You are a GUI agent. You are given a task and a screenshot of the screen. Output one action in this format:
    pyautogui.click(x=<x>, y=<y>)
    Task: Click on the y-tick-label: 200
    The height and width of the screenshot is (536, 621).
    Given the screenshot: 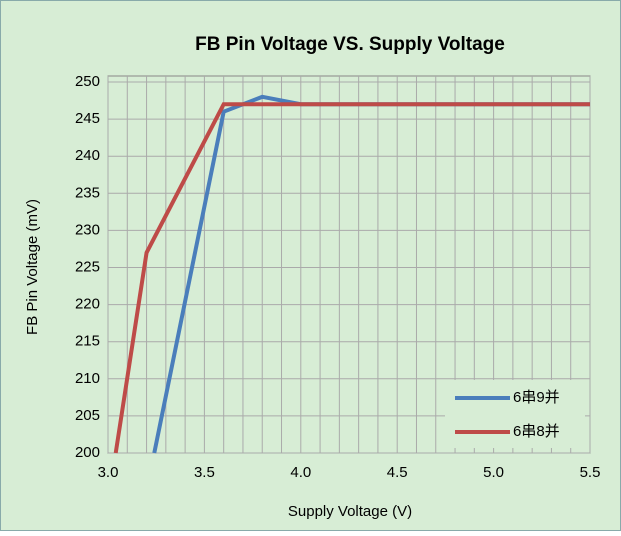 What is the action you would take?
    pyautogui.click(x=87, y=452)
    